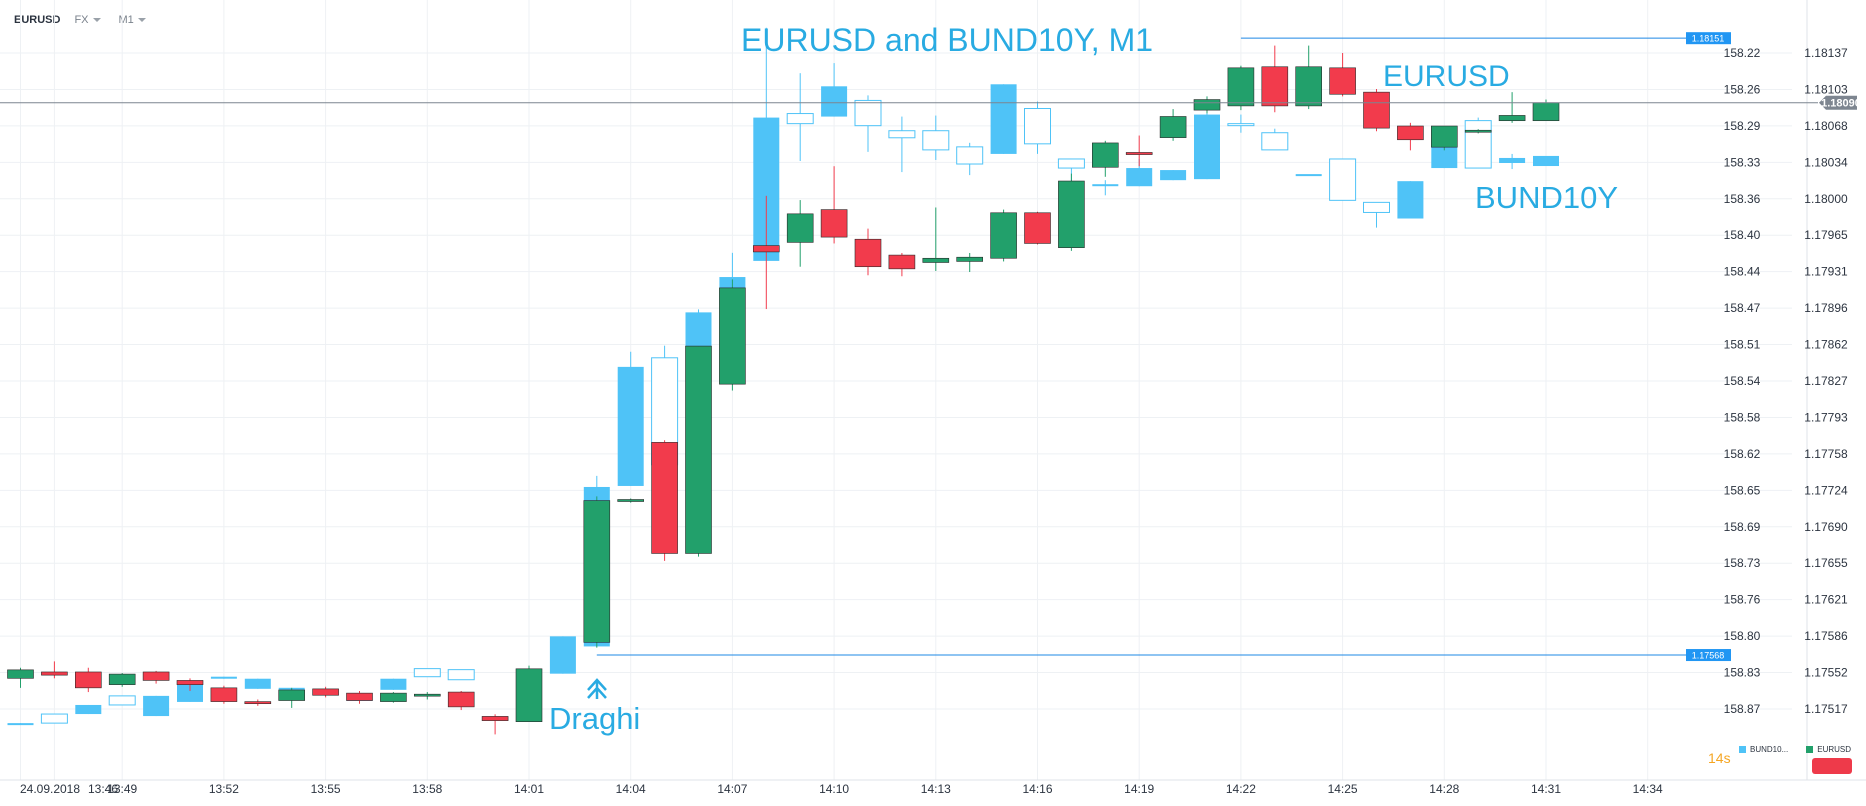 The width and height of the screenshot is (1866, 806). I want to click on eurusd-axis-label: 1.17758, so click(1826, 454).